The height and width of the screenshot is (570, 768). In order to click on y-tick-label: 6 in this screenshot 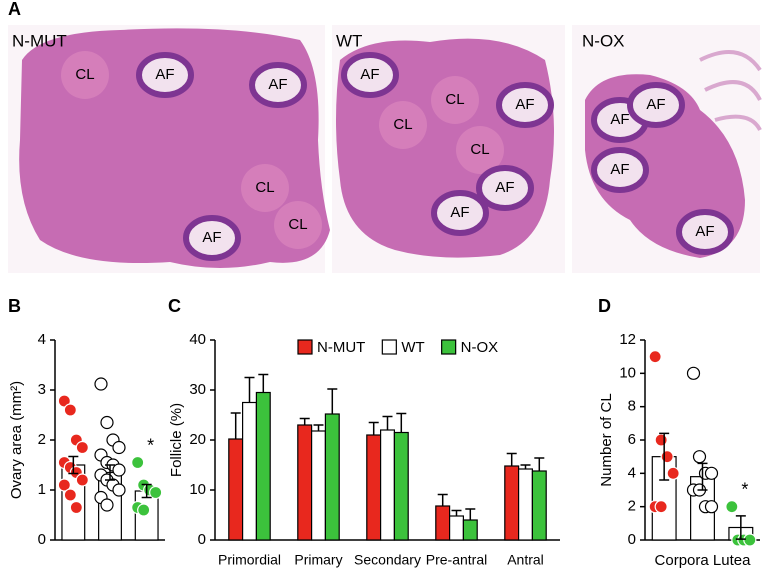, I will do `click(632, 439)`.